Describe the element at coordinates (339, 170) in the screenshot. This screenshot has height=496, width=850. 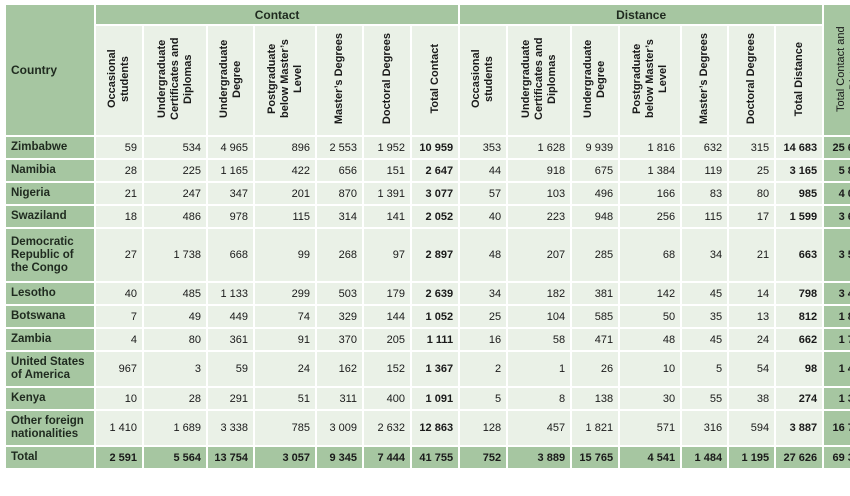
I see `contact-value-cell: 656` at that location.